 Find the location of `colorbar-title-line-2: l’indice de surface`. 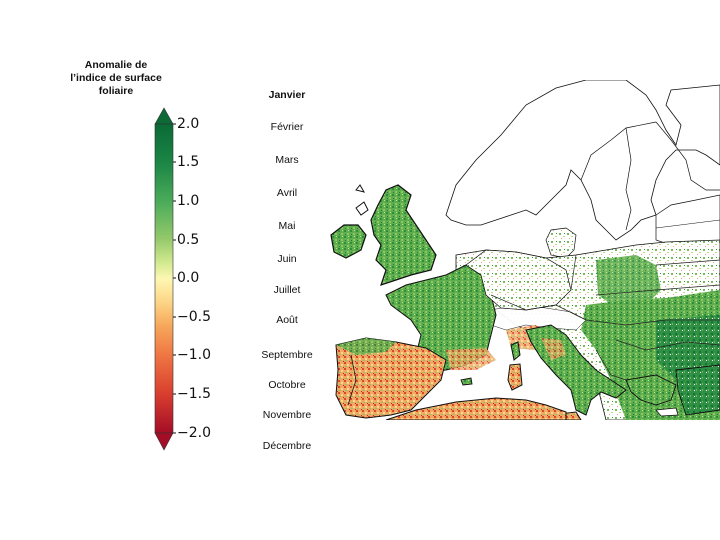

colorbar-title-line-2: l’indice de surface is located at coordinates (116, 78).